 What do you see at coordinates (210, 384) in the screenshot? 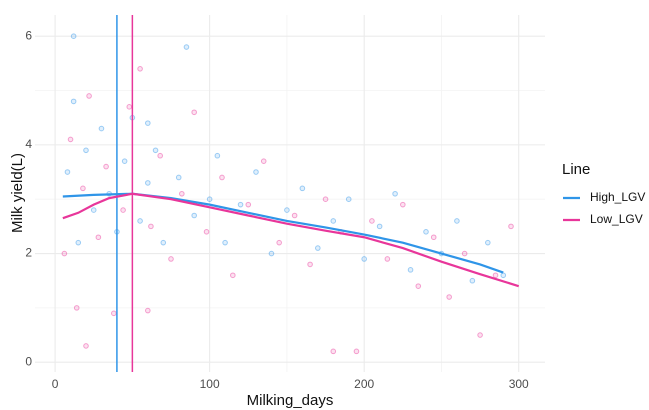
I see `x-tick-label: 100` at bounding box center [210, 384].